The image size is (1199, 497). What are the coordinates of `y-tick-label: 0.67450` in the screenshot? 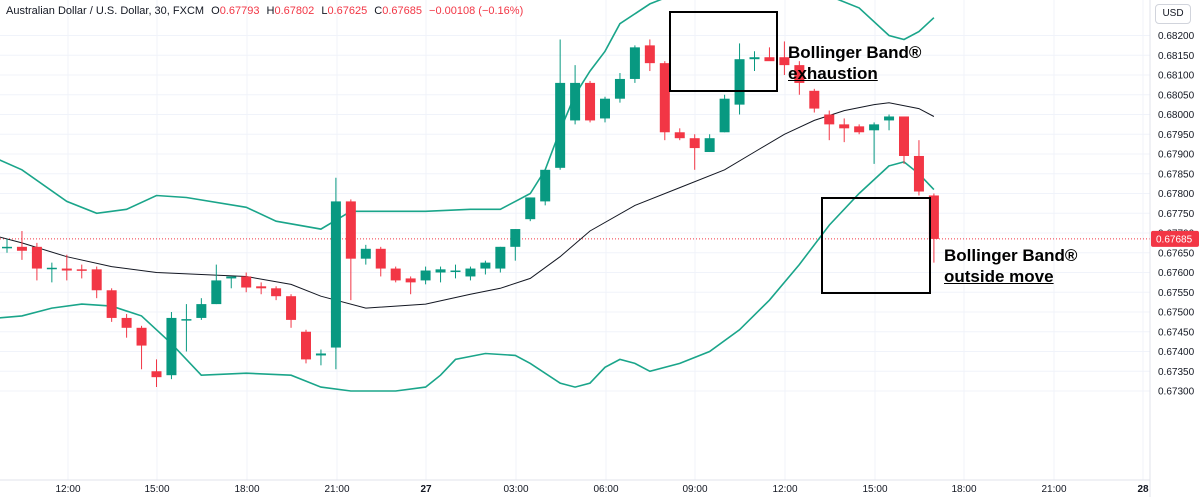 It's located at (1176, 332).